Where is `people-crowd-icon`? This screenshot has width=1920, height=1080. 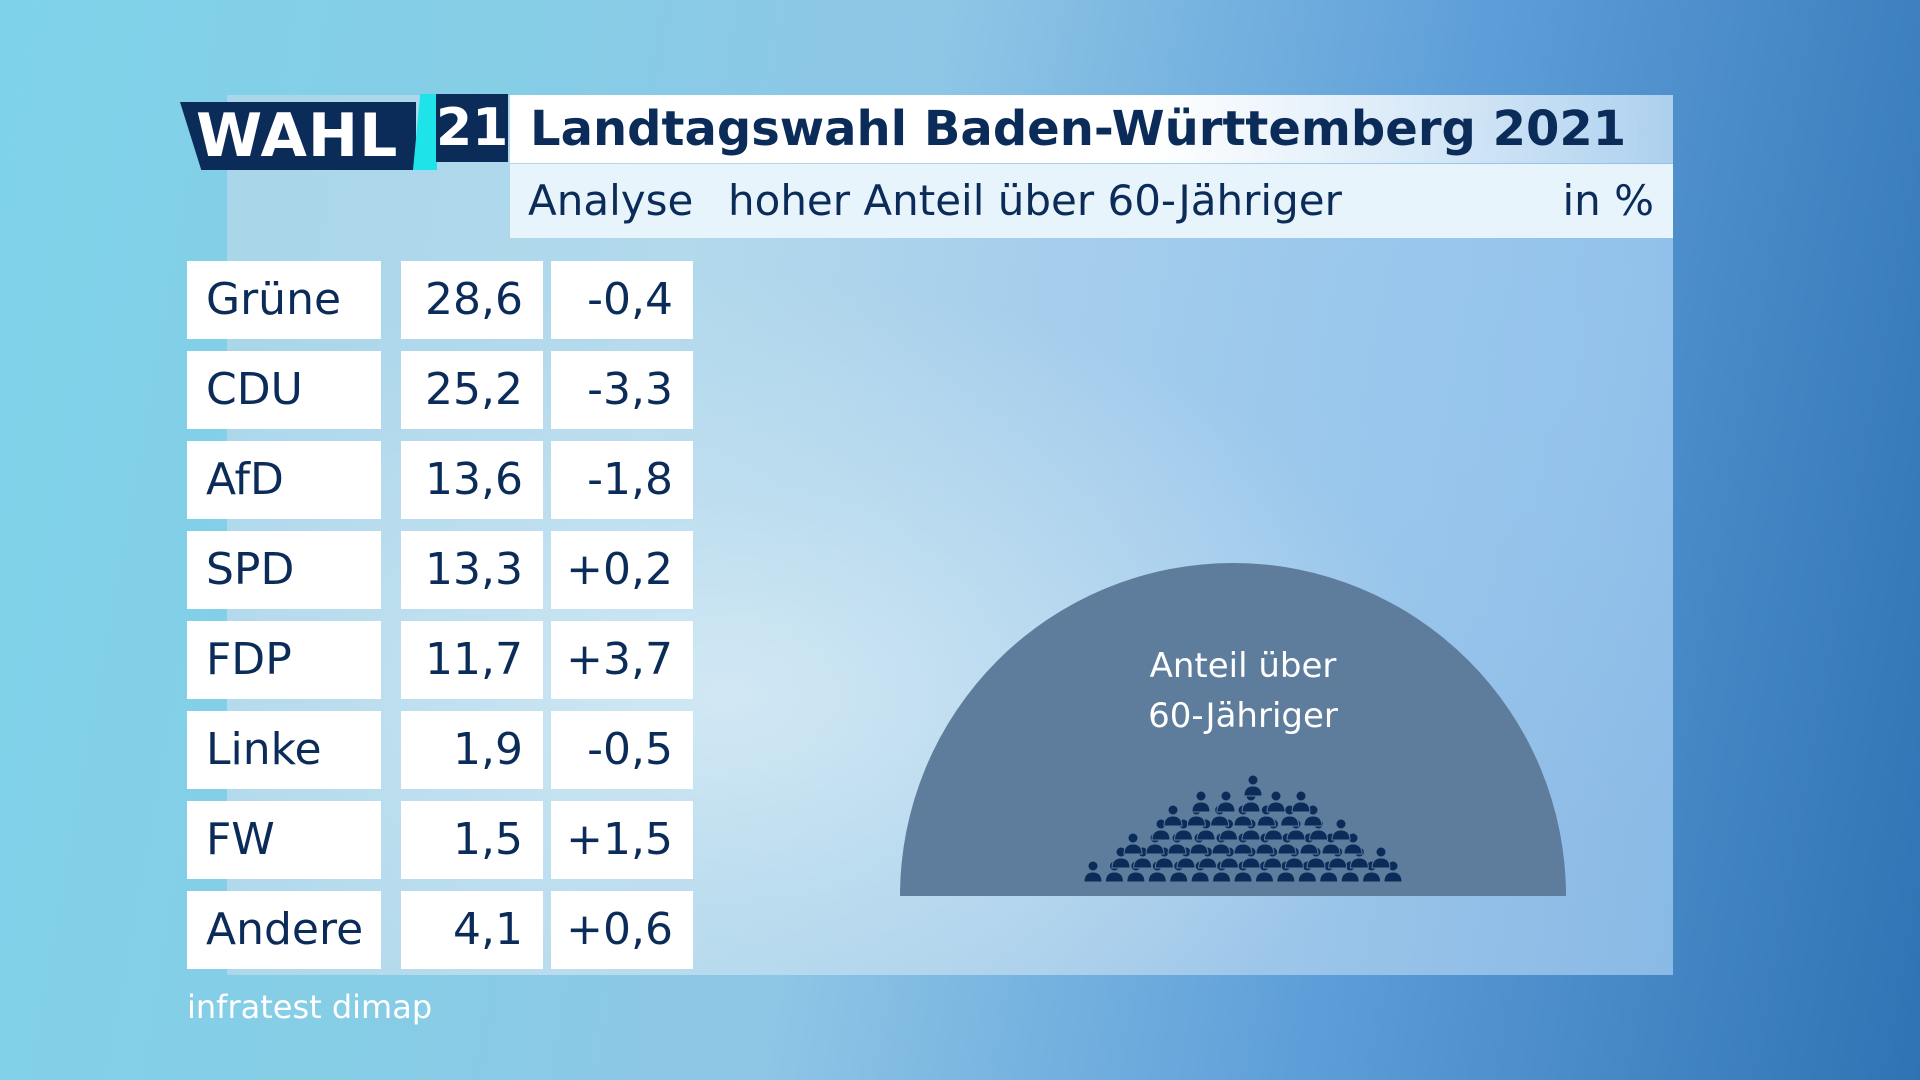 people-crowd-icon is located at coordinates (1243, 828).